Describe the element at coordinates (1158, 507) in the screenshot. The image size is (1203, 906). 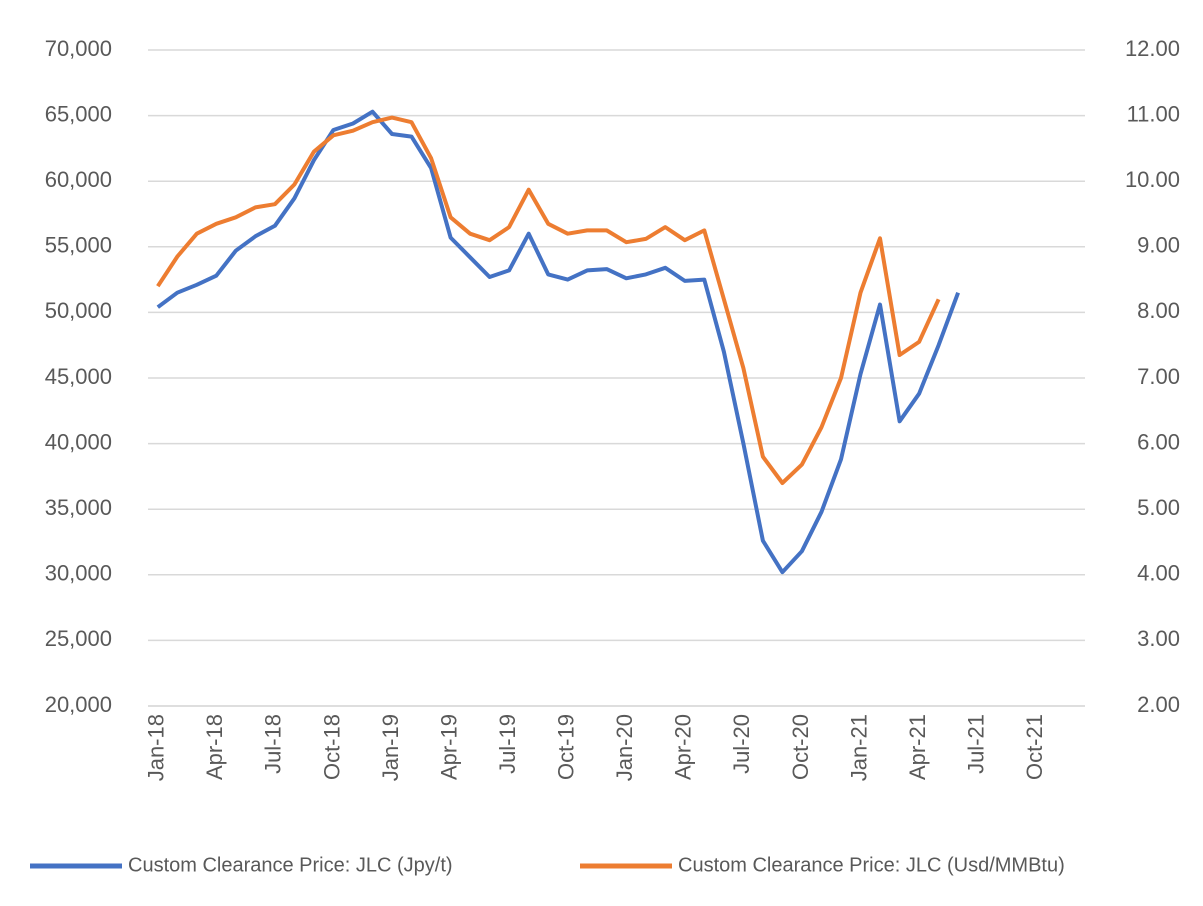
I see `y2-tick-label: 5.00` at that location.